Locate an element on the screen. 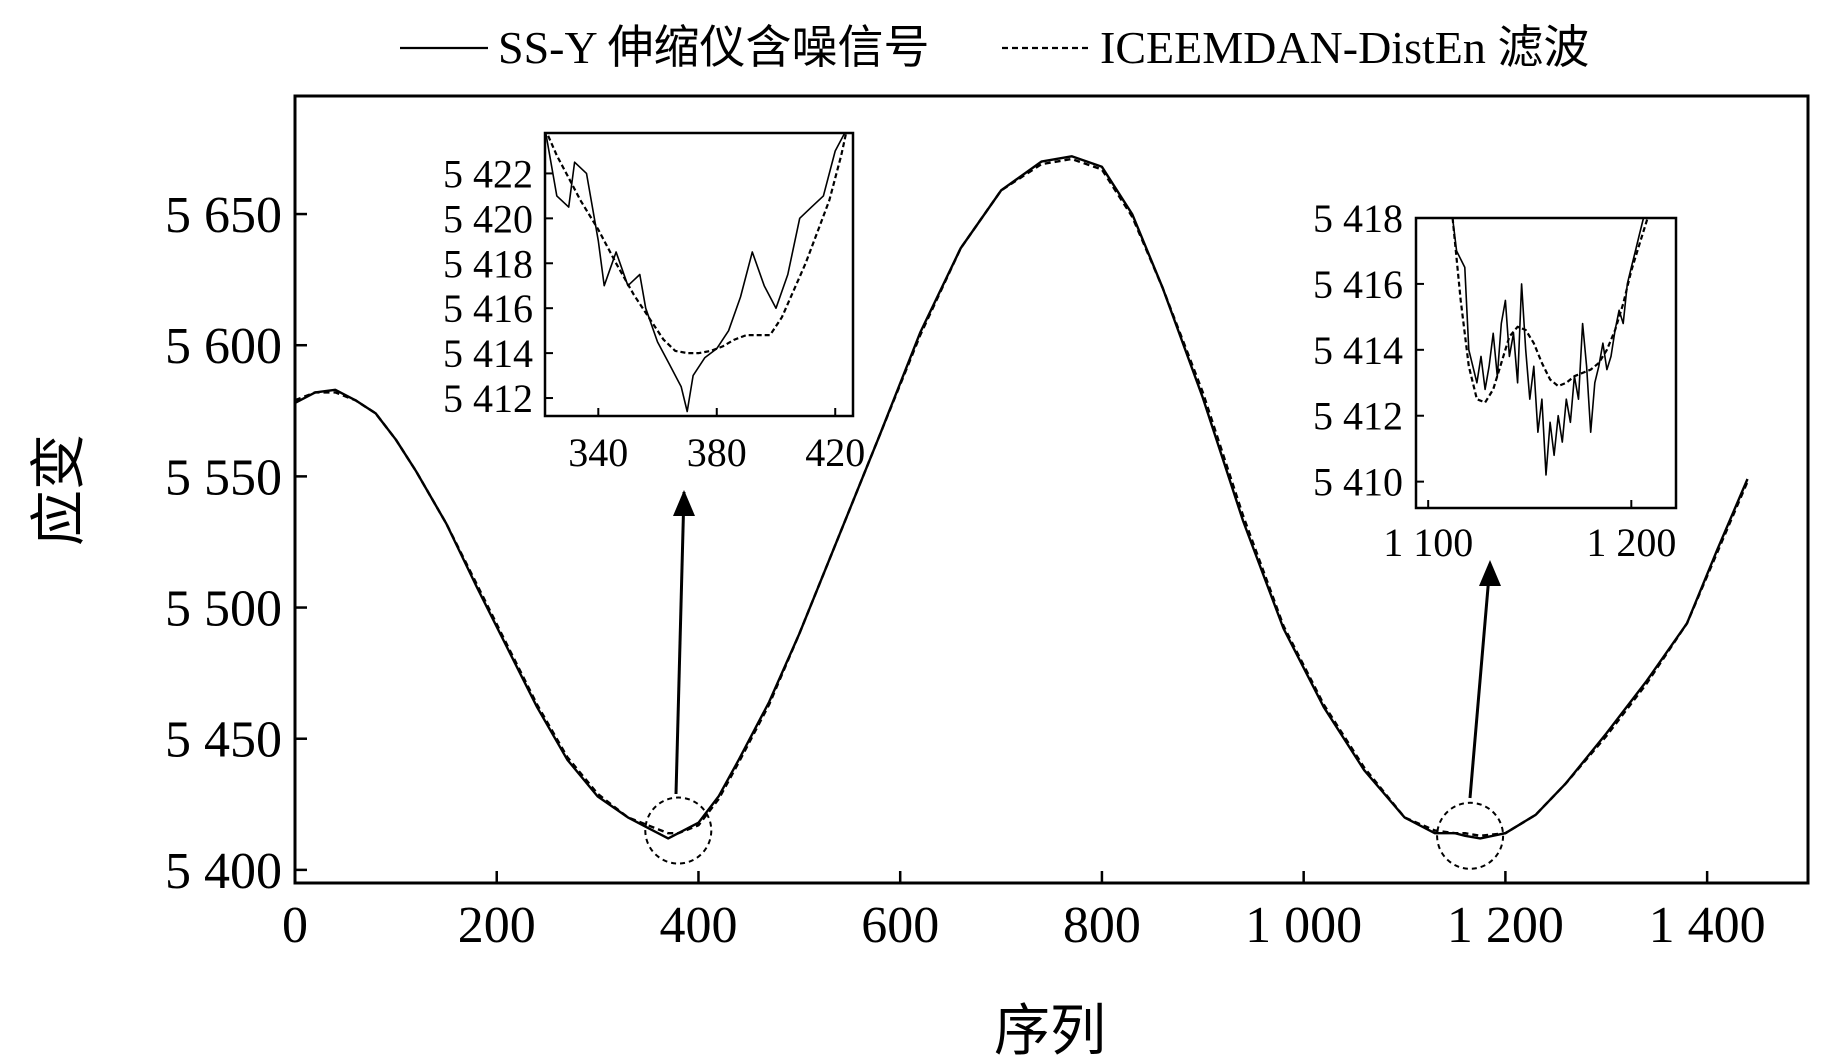  legend: SS-Y 伸缩仪含噪信号 ICEEMDAN-DistEn 滤波 is located at coordinates (994, 47).